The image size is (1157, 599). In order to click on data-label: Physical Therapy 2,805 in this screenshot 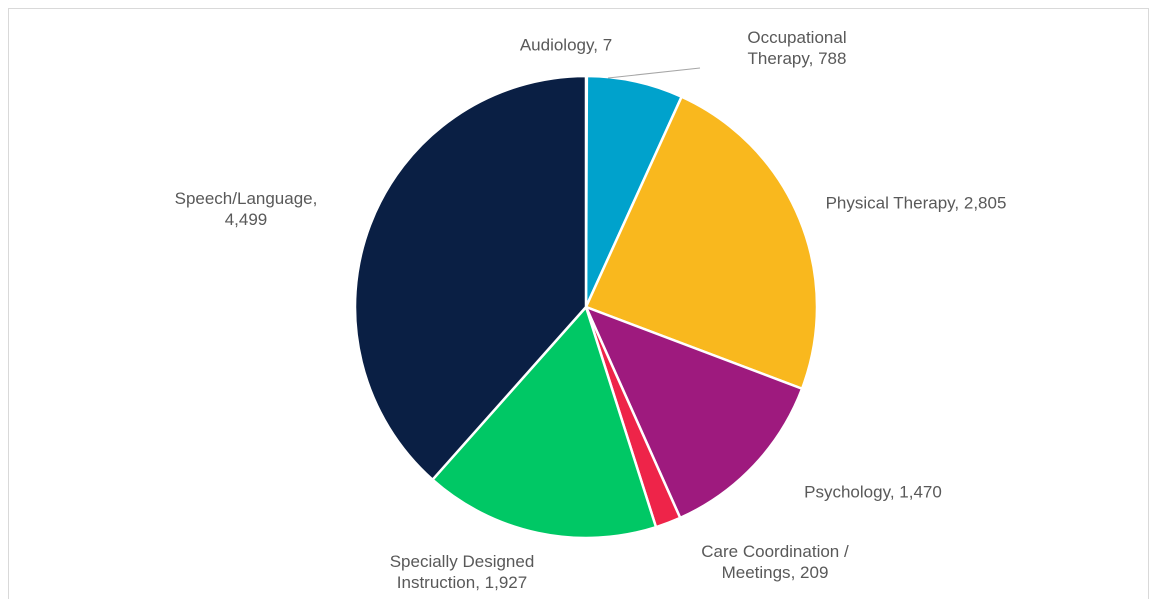, I will do `click(916, 203)`.